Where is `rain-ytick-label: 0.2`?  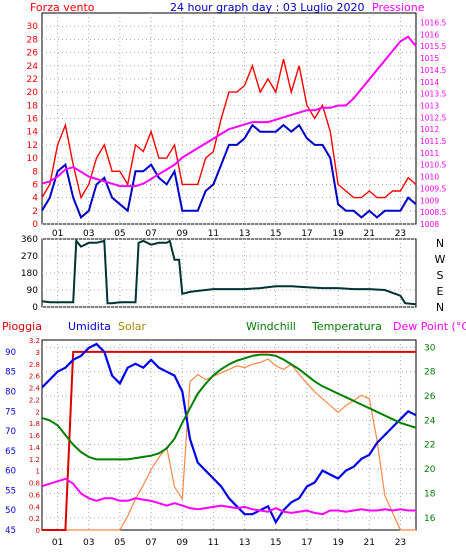 rain-ytick-label: 0.2 is located at coordinates (34, 519).